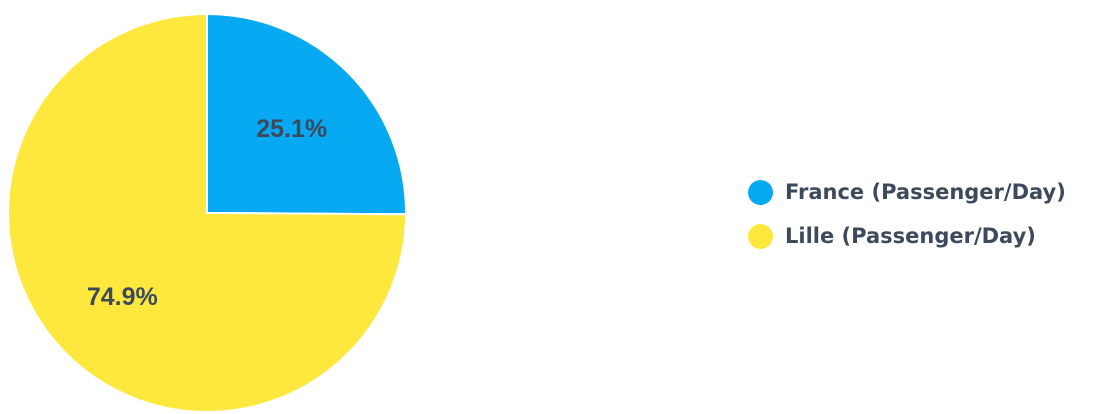  I want to click on legend-item-france: France (Passenger/Day), so click(907, 192).